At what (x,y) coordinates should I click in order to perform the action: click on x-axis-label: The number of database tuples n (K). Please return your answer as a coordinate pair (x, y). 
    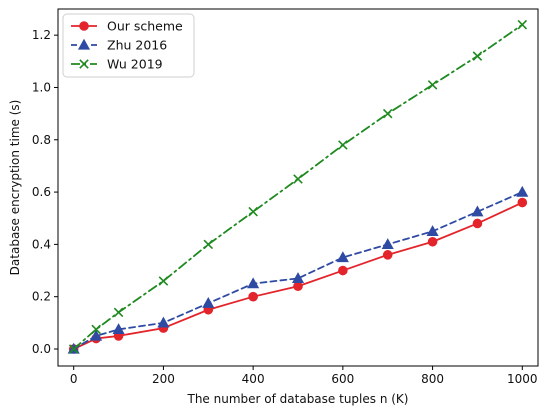
    Looking at the image, I should click on (298, 399).